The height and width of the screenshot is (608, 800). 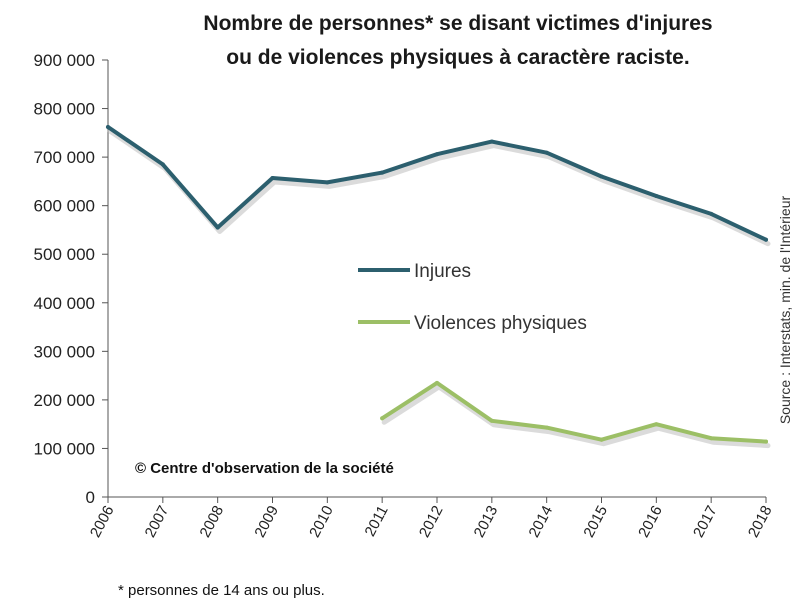 I want to click on y-tick-label: 100 000, so click(x=64, y=448).